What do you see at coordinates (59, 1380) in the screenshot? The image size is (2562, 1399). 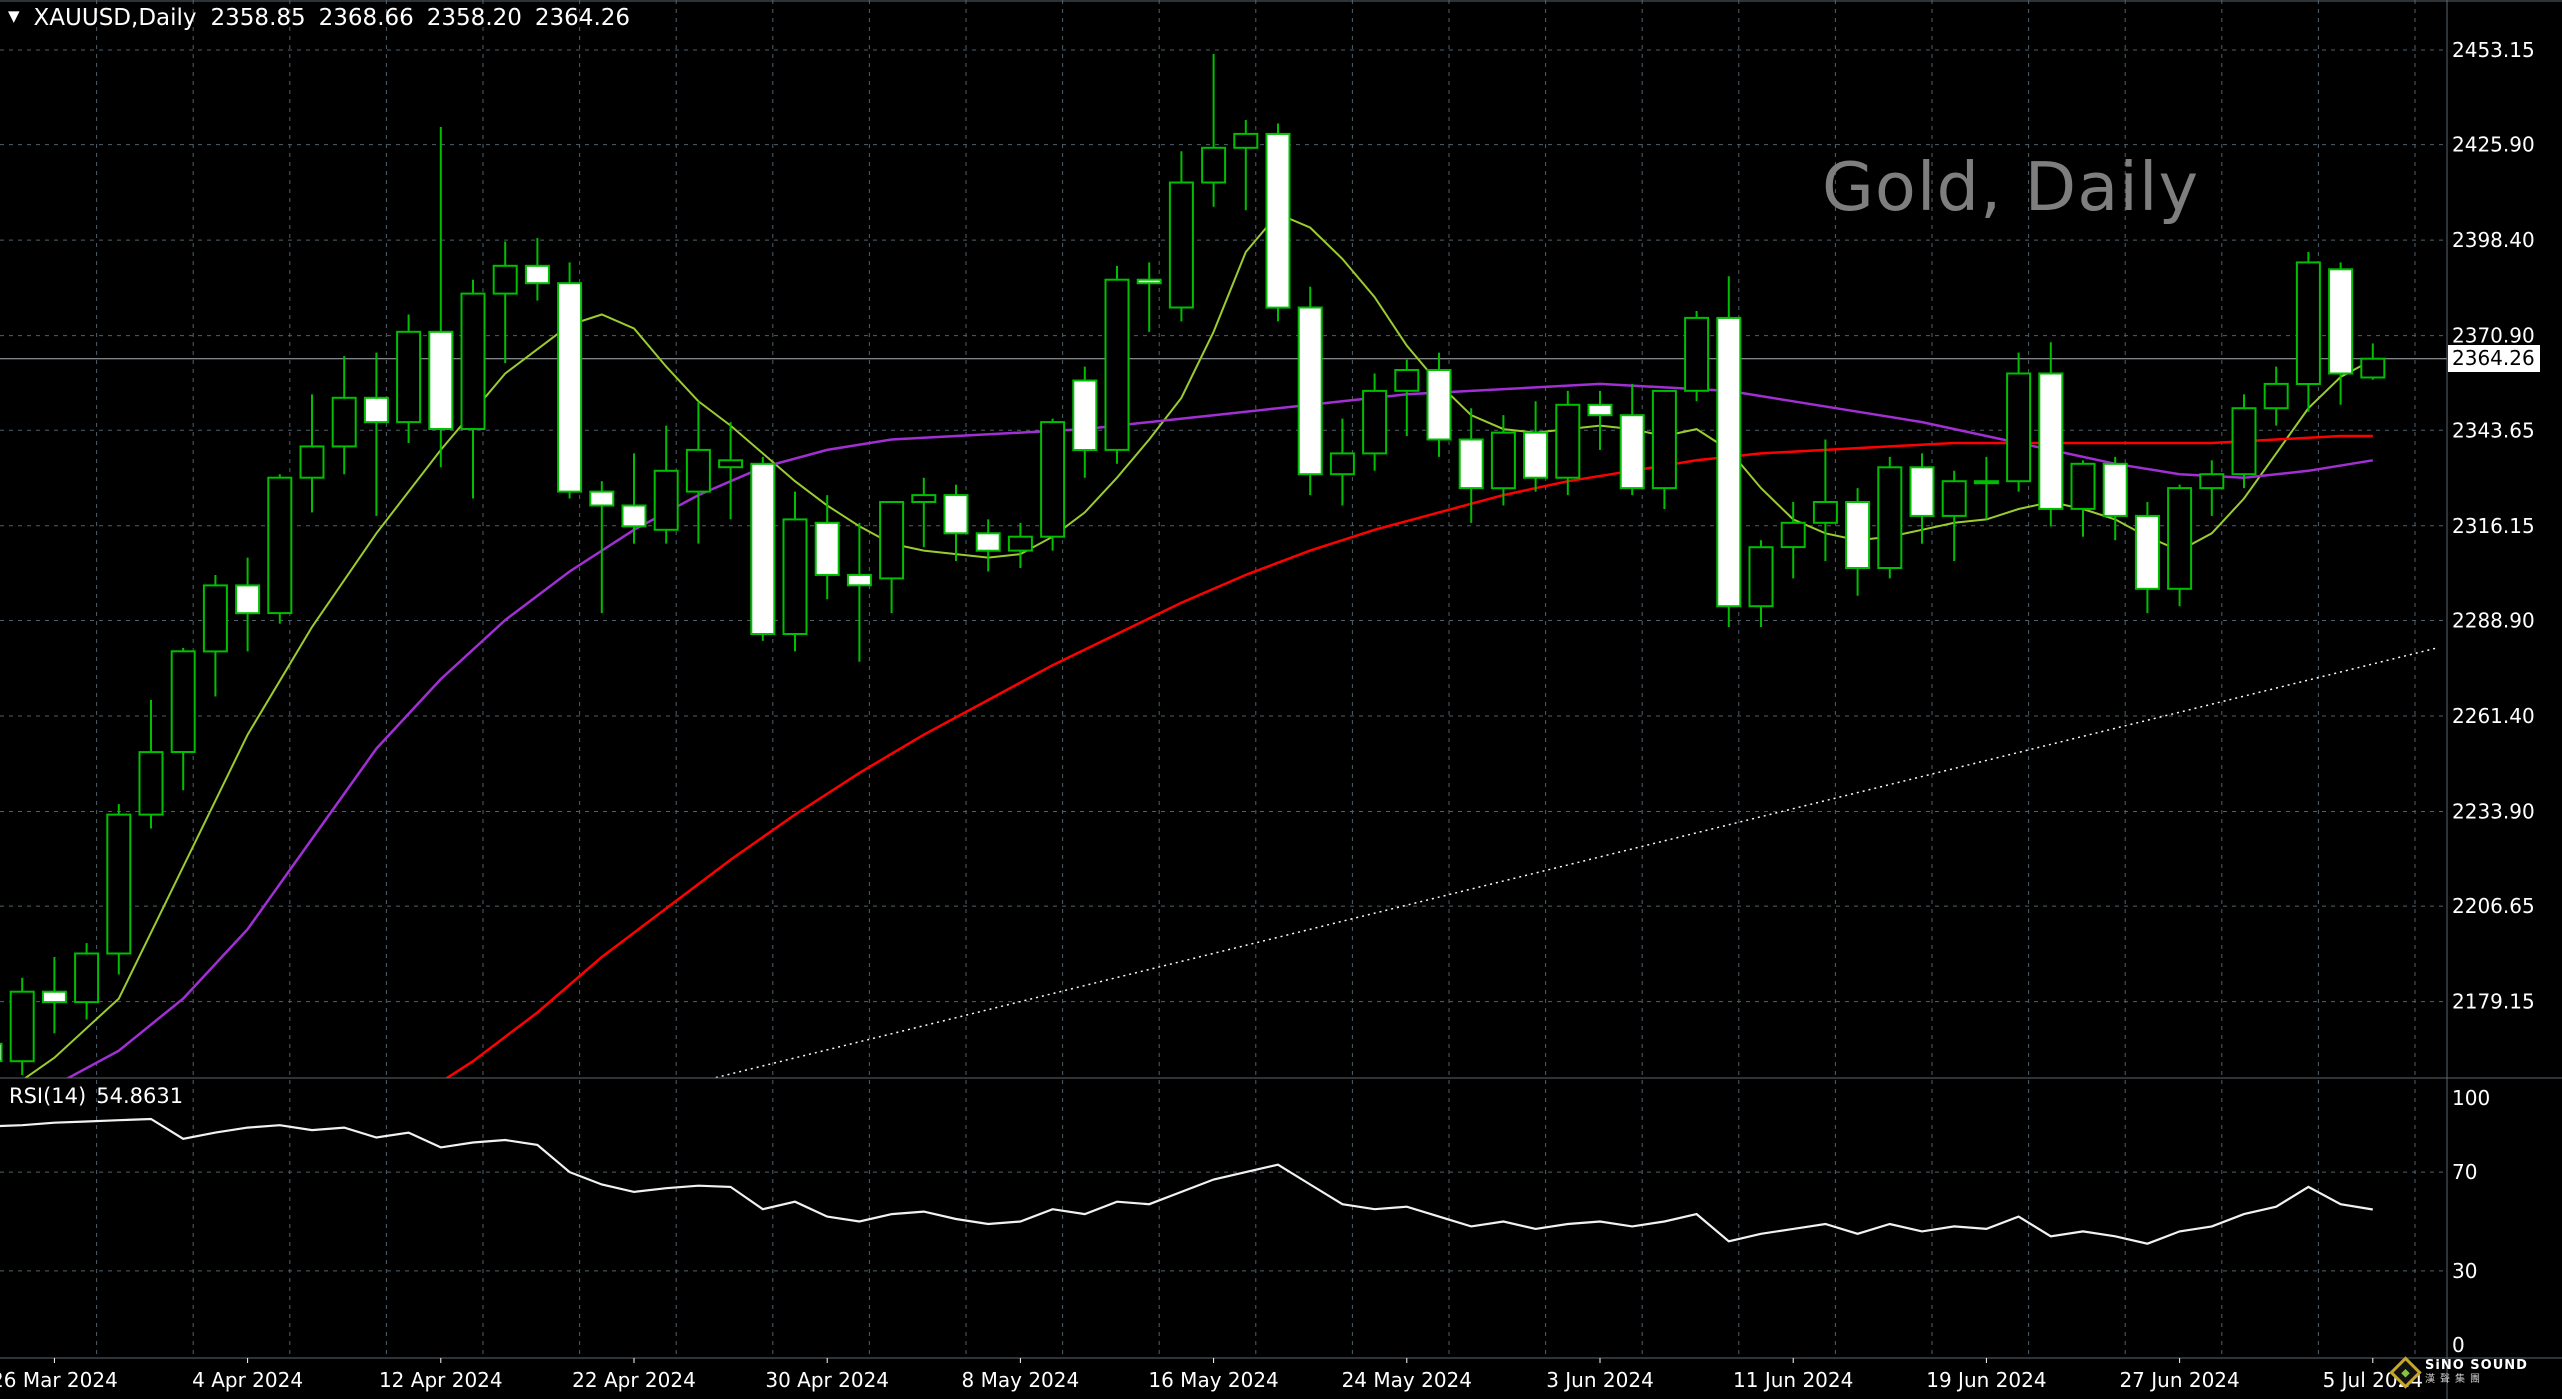 I see `date-tick-label: 26 Mar 2024` at bounding box center [59, 1380].